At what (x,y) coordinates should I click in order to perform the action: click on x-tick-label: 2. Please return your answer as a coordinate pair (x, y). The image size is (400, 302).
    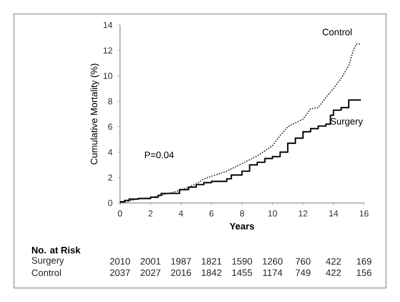
    Looking at the image, I should click on (150, 213).